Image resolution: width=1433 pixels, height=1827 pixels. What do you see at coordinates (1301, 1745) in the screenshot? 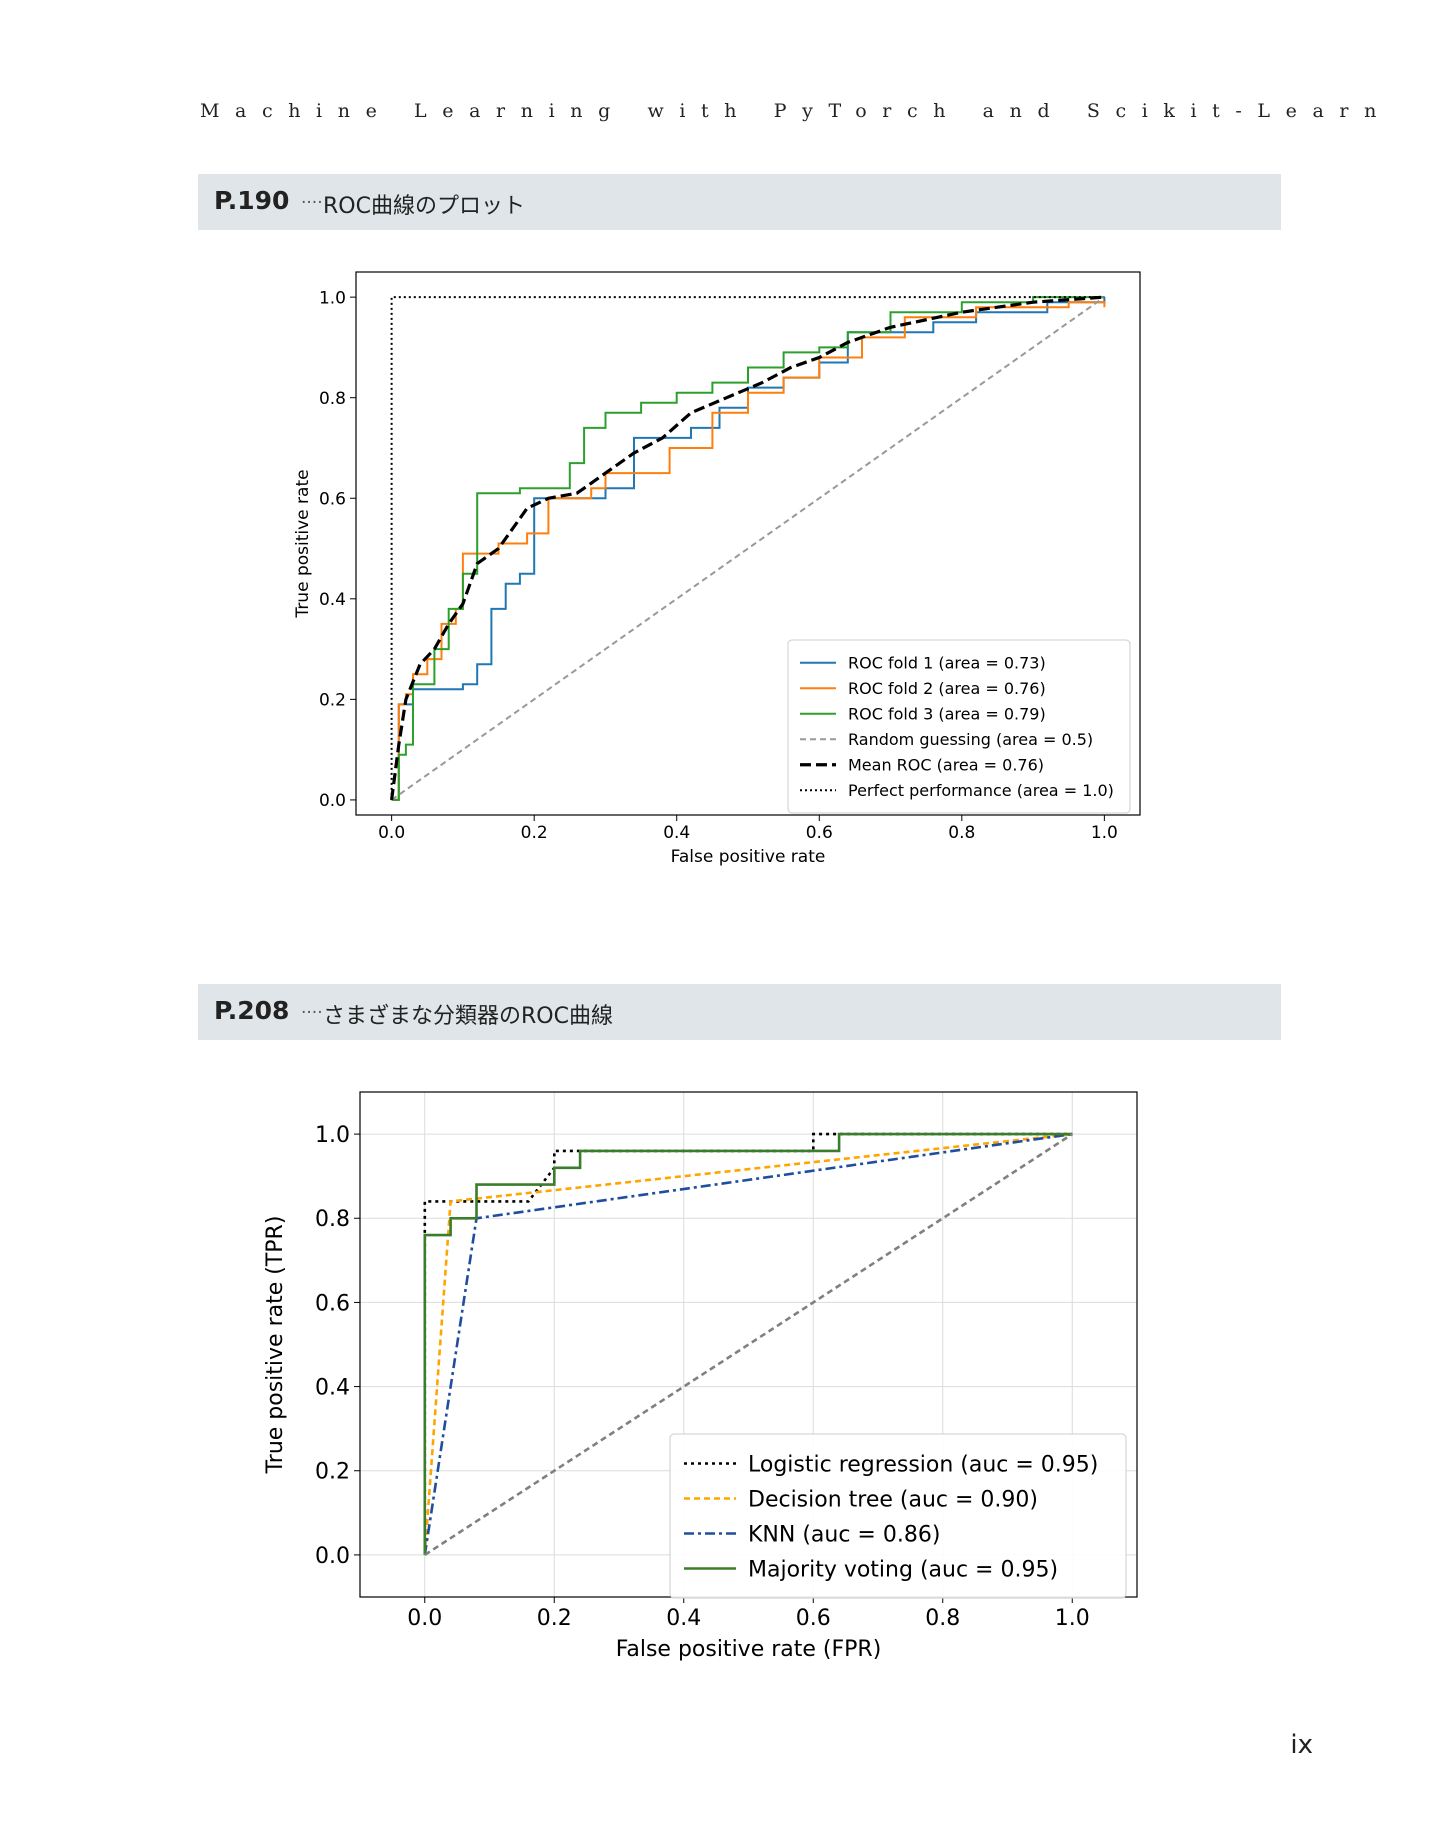
I see `page-number: ix` at bounding box center [1301, 1745].